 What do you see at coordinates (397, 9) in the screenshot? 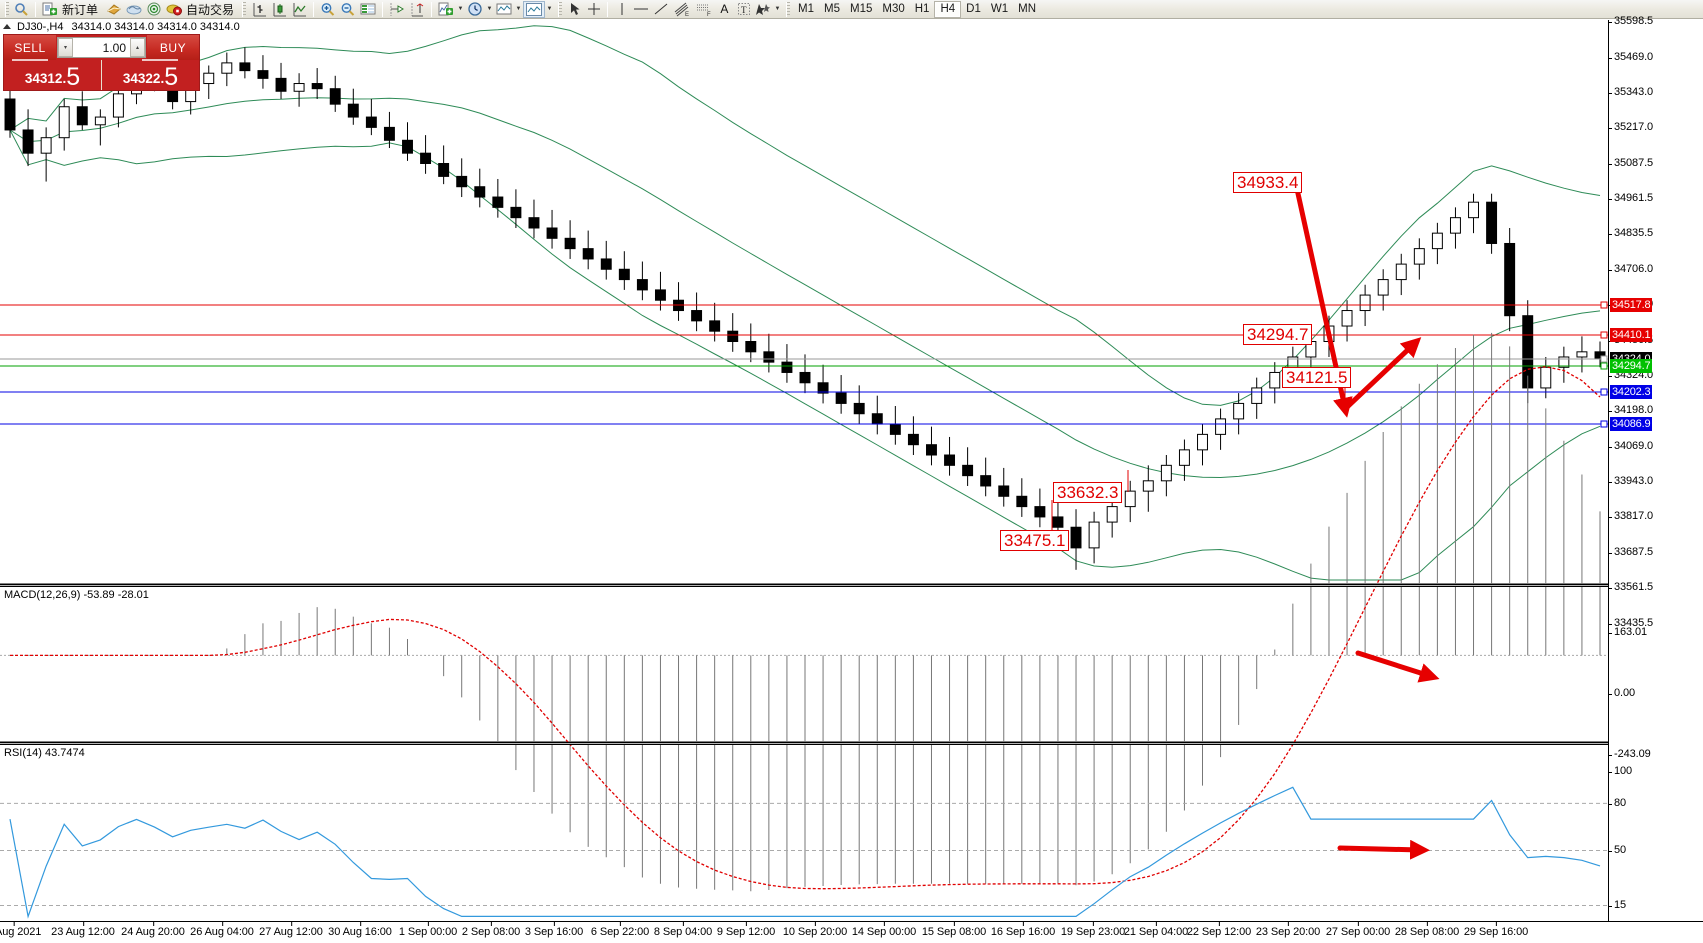
I see `chart-shift-icon` at bounding box center [397, 9].